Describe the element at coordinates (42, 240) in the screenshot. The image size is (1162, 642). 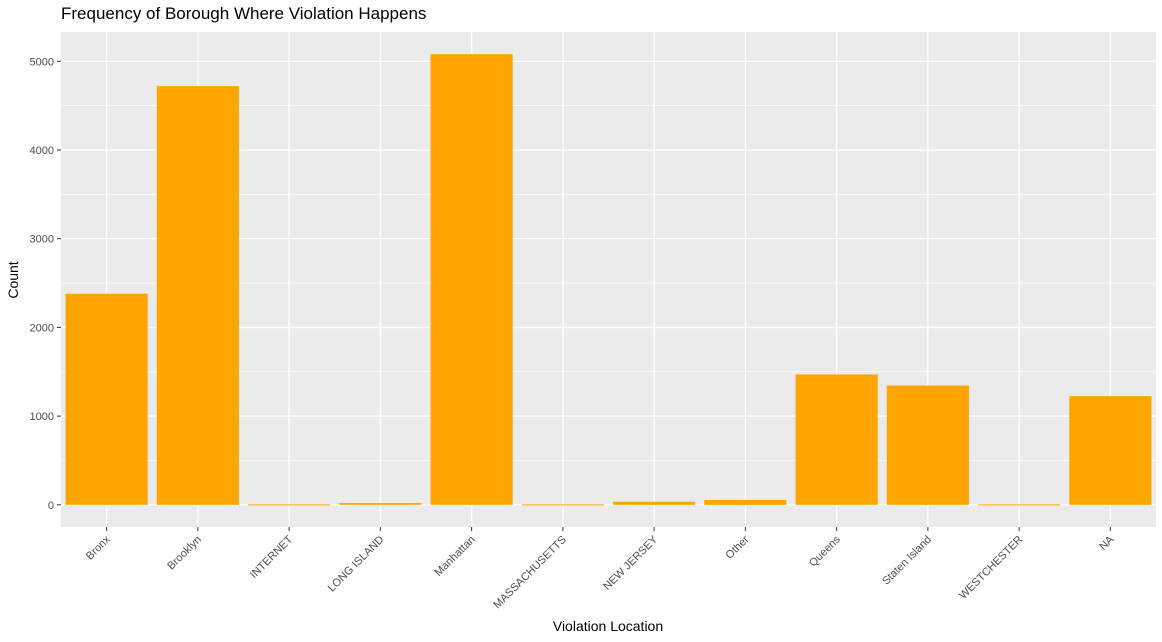
I see `y-tick-label: 3000` at that location.